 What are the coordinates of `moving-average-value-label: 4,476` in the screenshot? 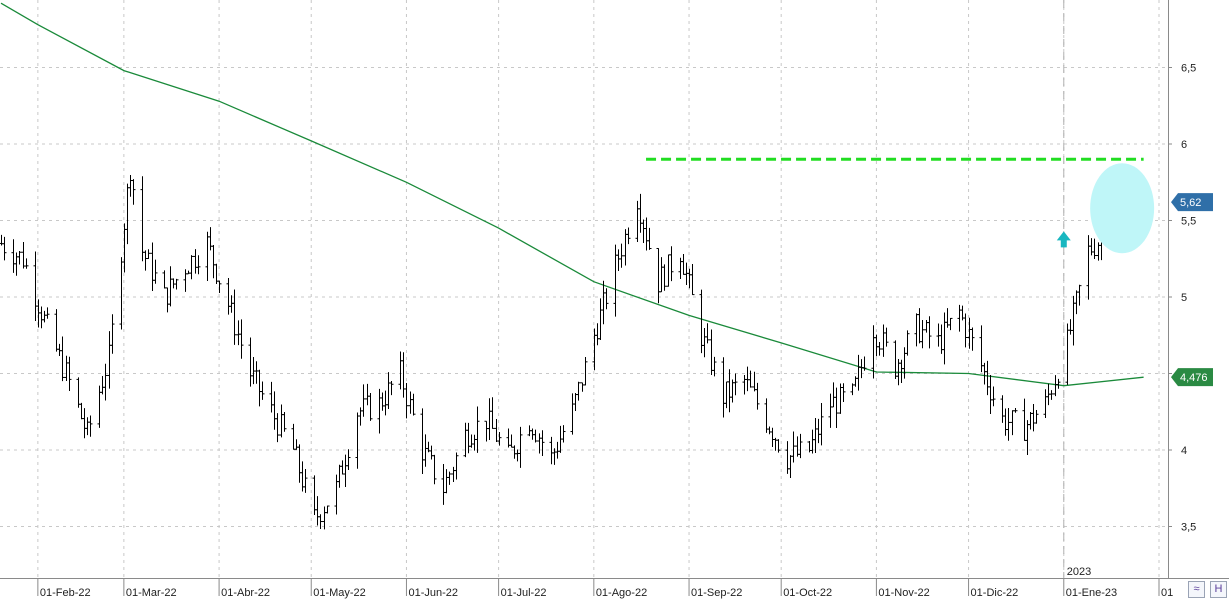 It's located at (1194, 378).